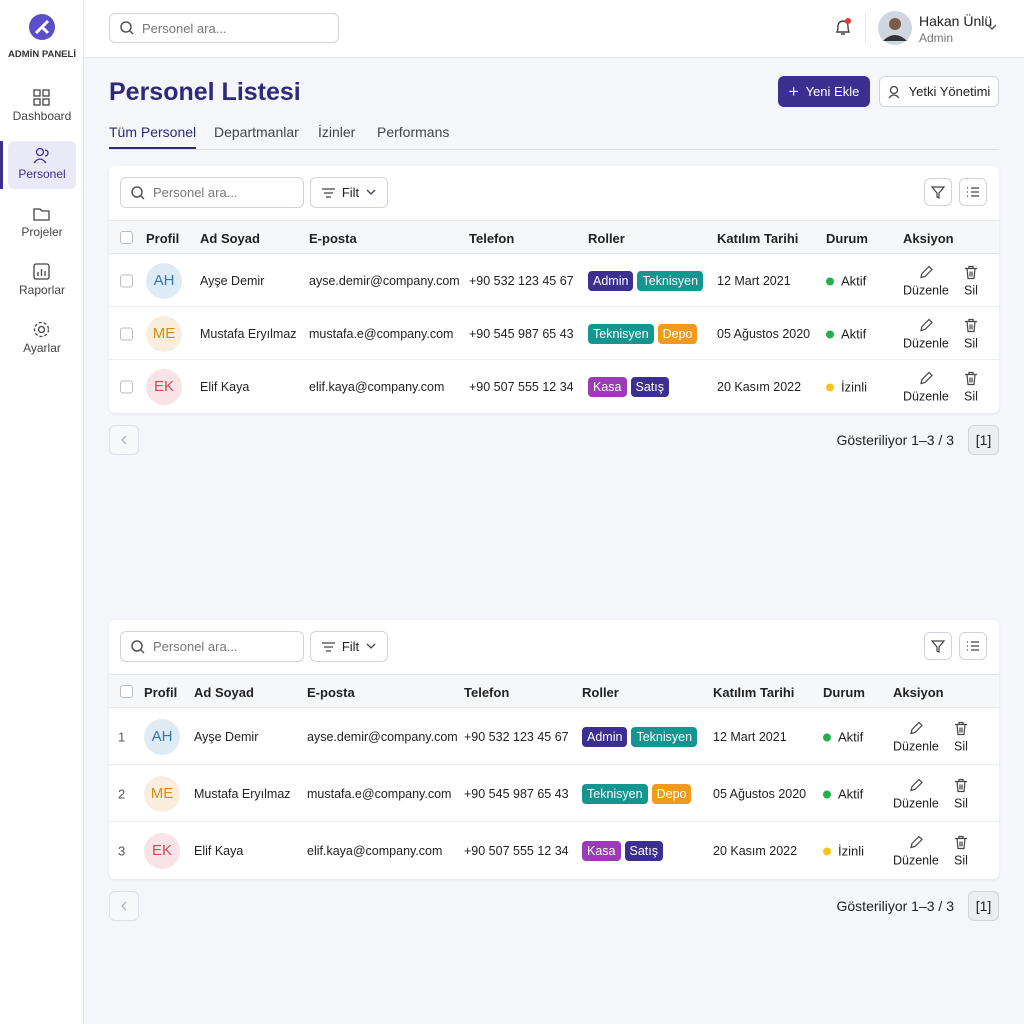  What do you see at coordinates (384, 280) in the screenshot?
I see `email: ayse.demir@company.com` at bounding box center [384, 280].